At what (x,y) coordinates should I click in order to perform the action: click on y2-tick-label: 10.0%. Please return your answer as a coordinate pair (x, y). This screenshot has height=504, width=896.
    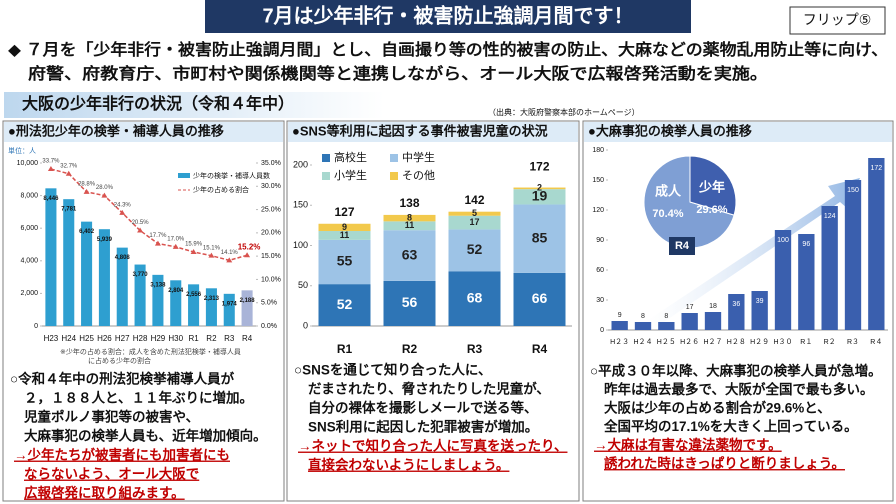
    Looking at the image, I should click on (271, 279).